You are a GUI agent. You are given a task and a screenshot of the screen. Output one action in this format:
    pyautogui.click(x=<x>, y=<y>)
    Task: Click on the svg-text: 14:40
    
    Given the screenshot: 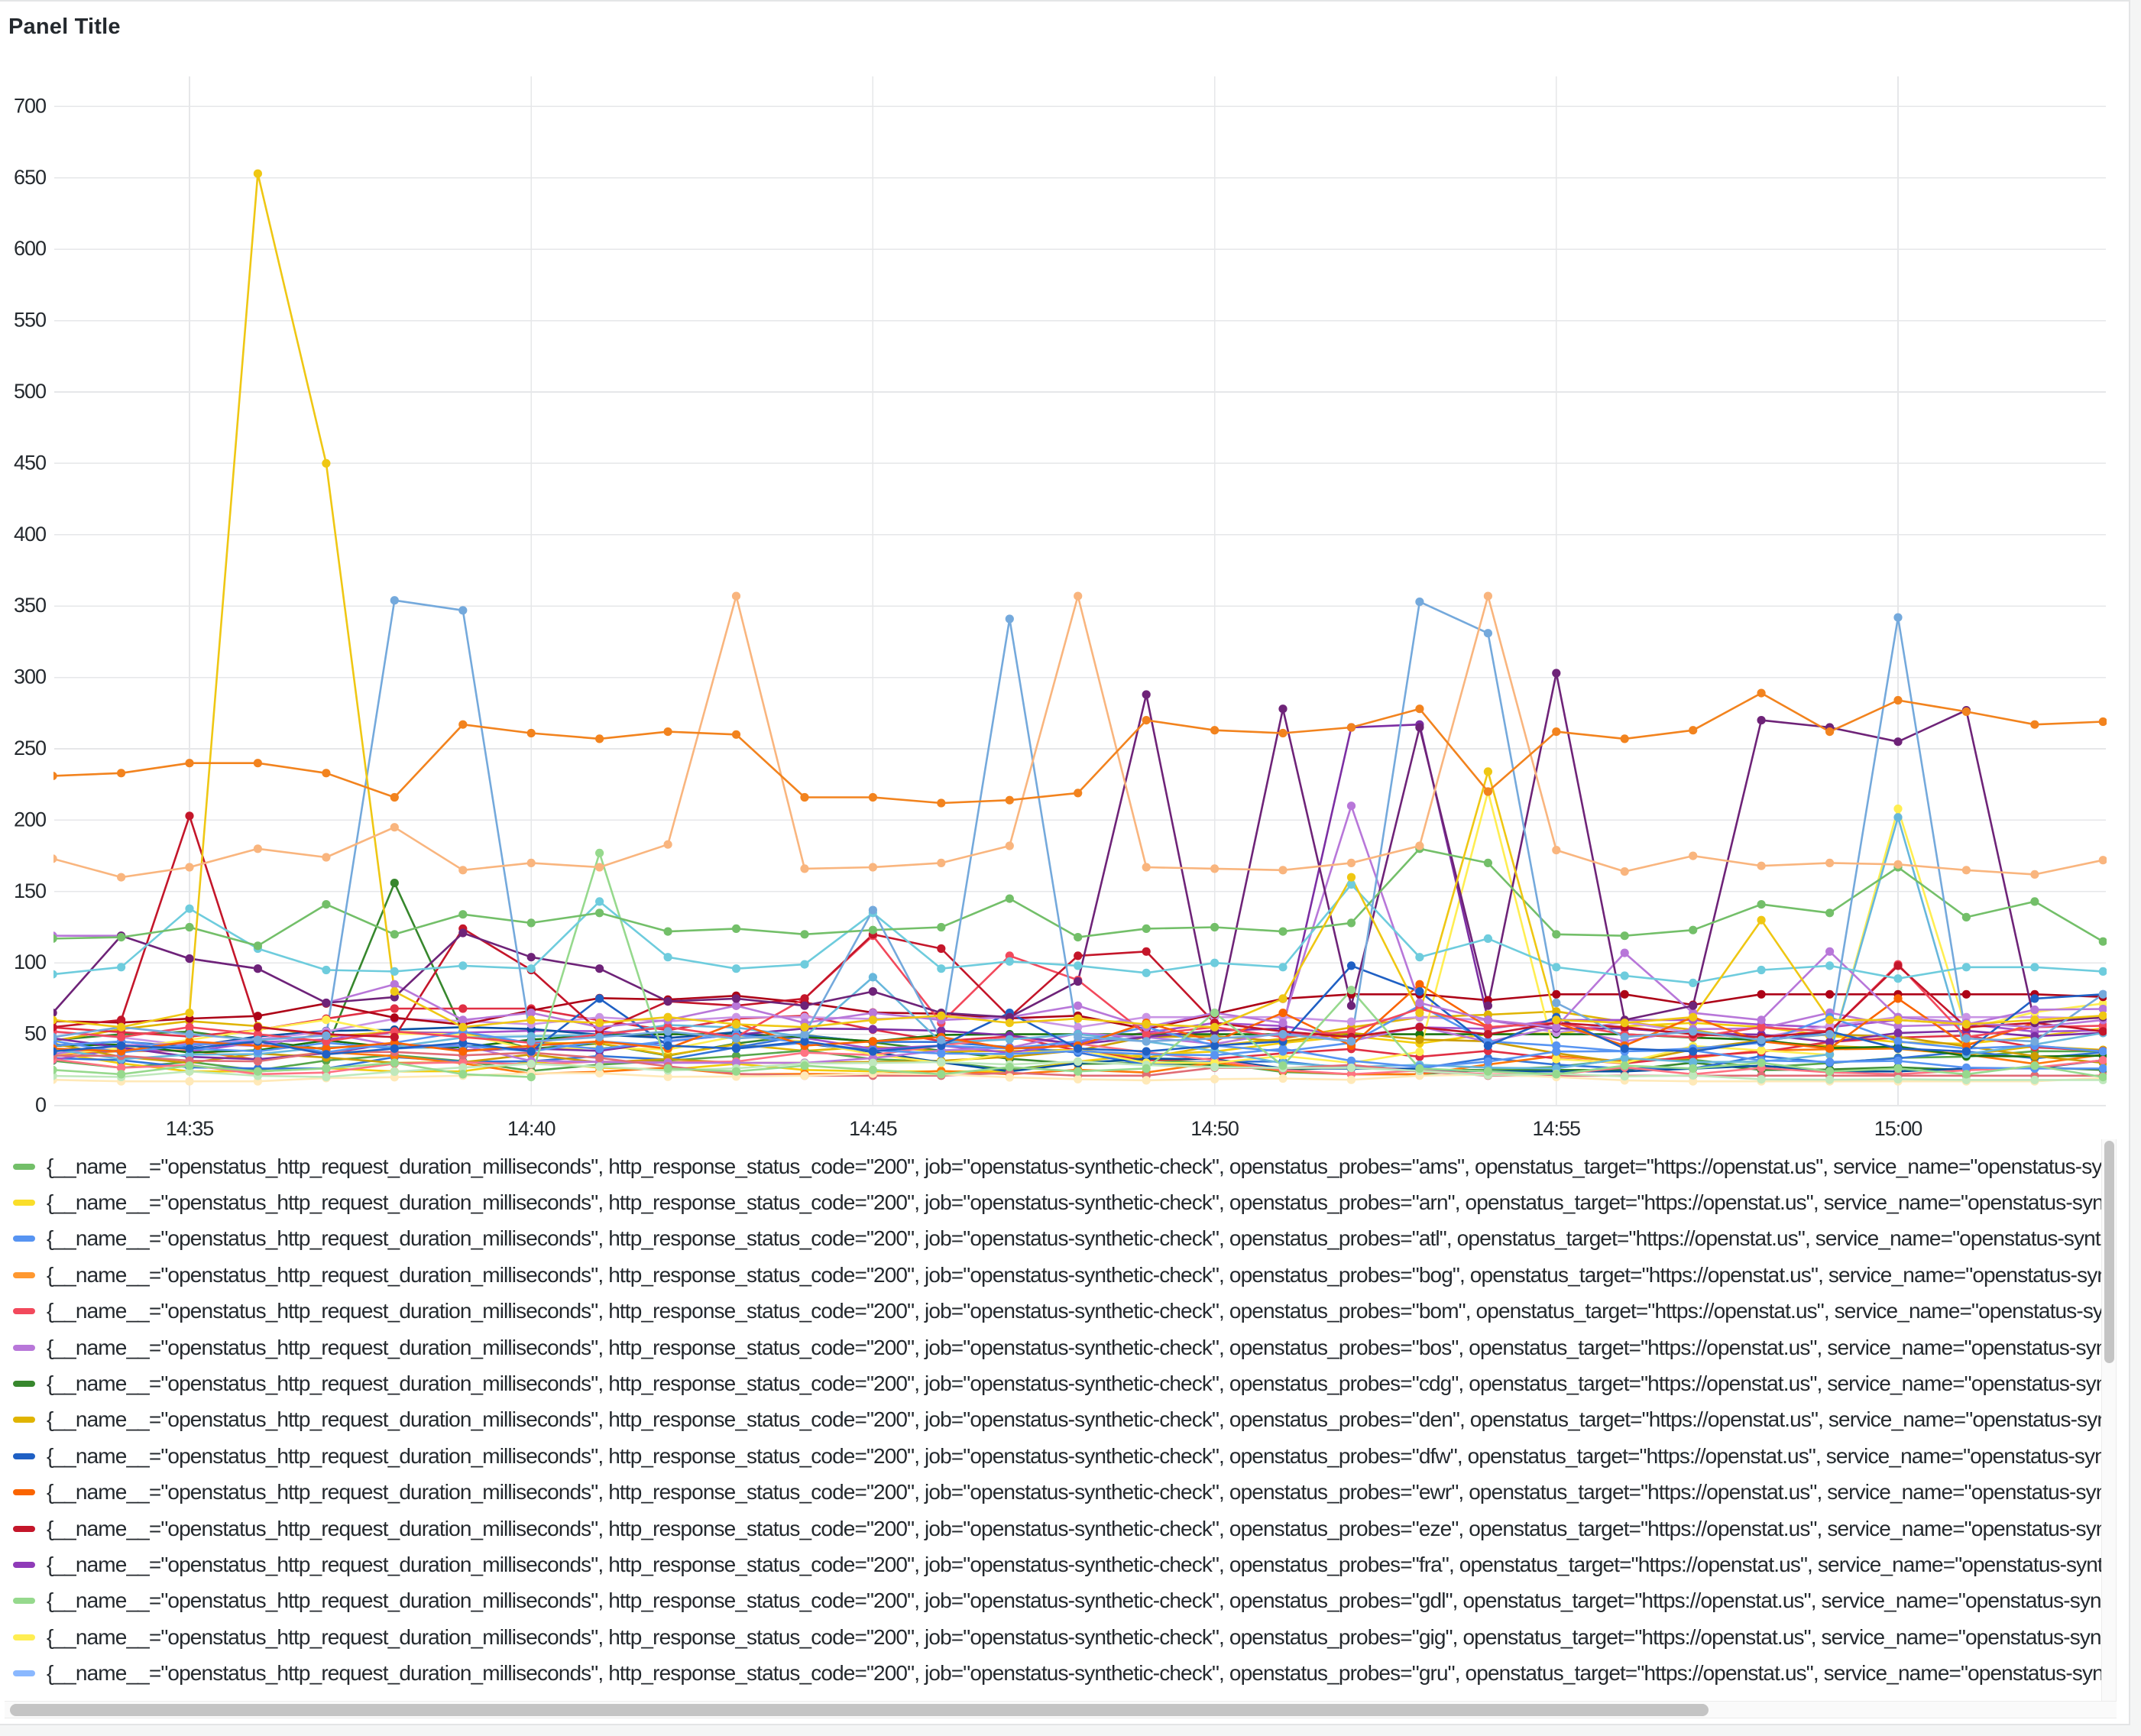 What is the action you would take?
    pyautogui.click(x=531, y=1128)
    